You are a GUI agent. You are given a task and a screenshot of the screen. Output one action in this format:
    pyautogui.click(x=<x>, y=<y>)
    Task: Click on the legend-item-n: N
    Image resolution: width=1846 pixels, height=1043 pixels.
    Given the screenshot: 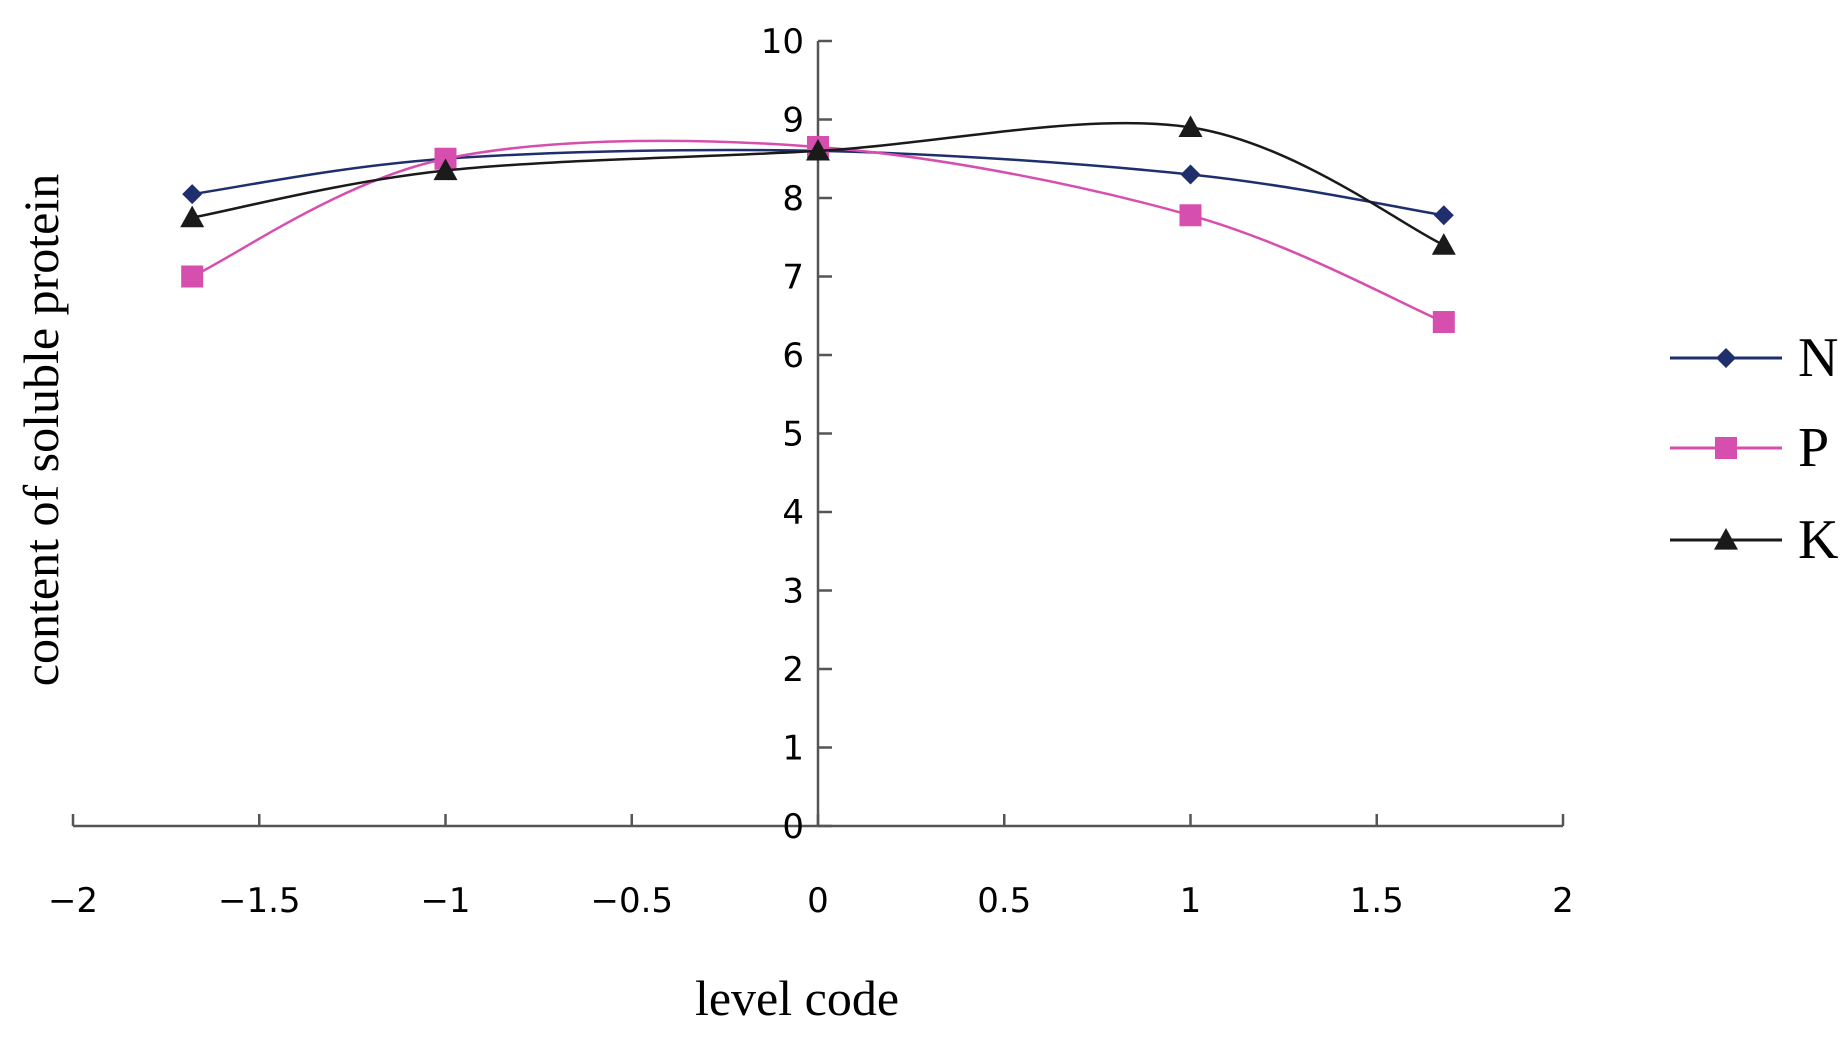 What is the action you would take?
    pyautogui.click(x=1754, y=358)
    